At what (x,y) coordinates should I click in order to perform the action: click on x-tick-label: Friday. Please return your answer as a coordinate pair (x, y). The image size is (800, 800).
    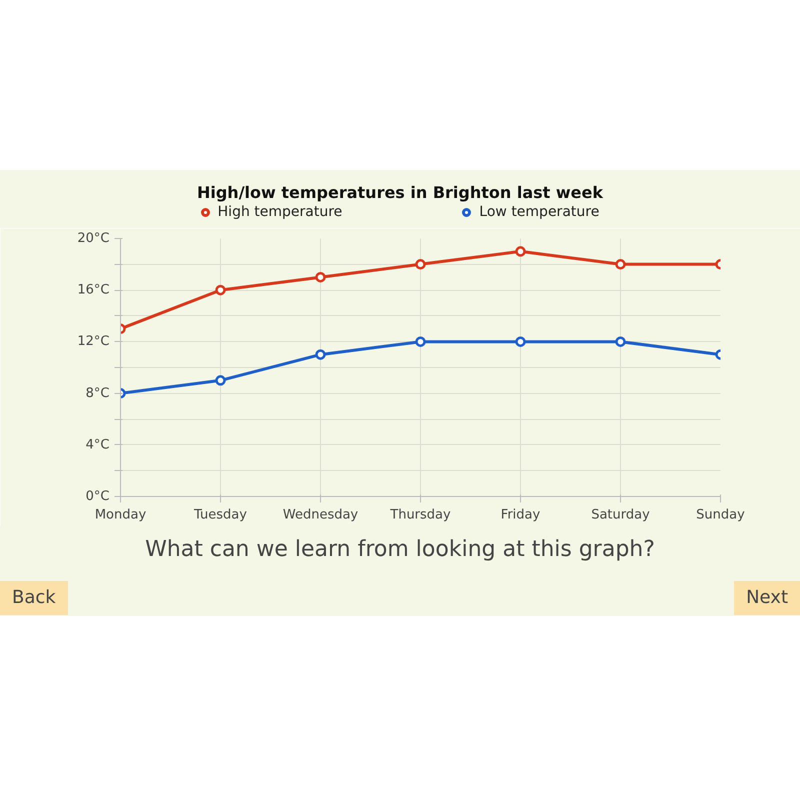
    Looking at the image, I should click on (520, 515).